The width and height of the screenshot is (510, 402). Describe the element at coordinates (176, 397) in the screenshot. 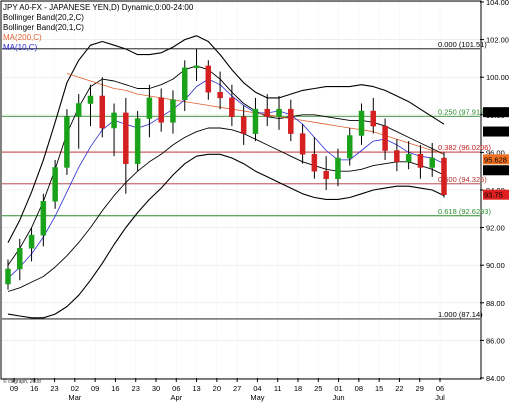

I see `month-label: Apr` at that location.